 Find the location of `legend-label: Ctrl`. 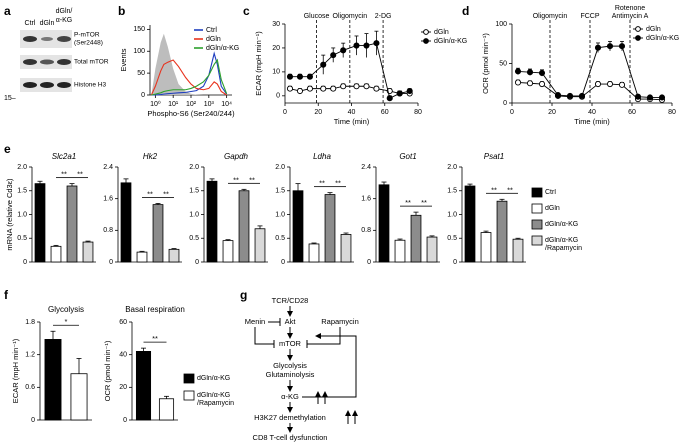

legend-label: Ctrl is located at coordinates (211, 30).